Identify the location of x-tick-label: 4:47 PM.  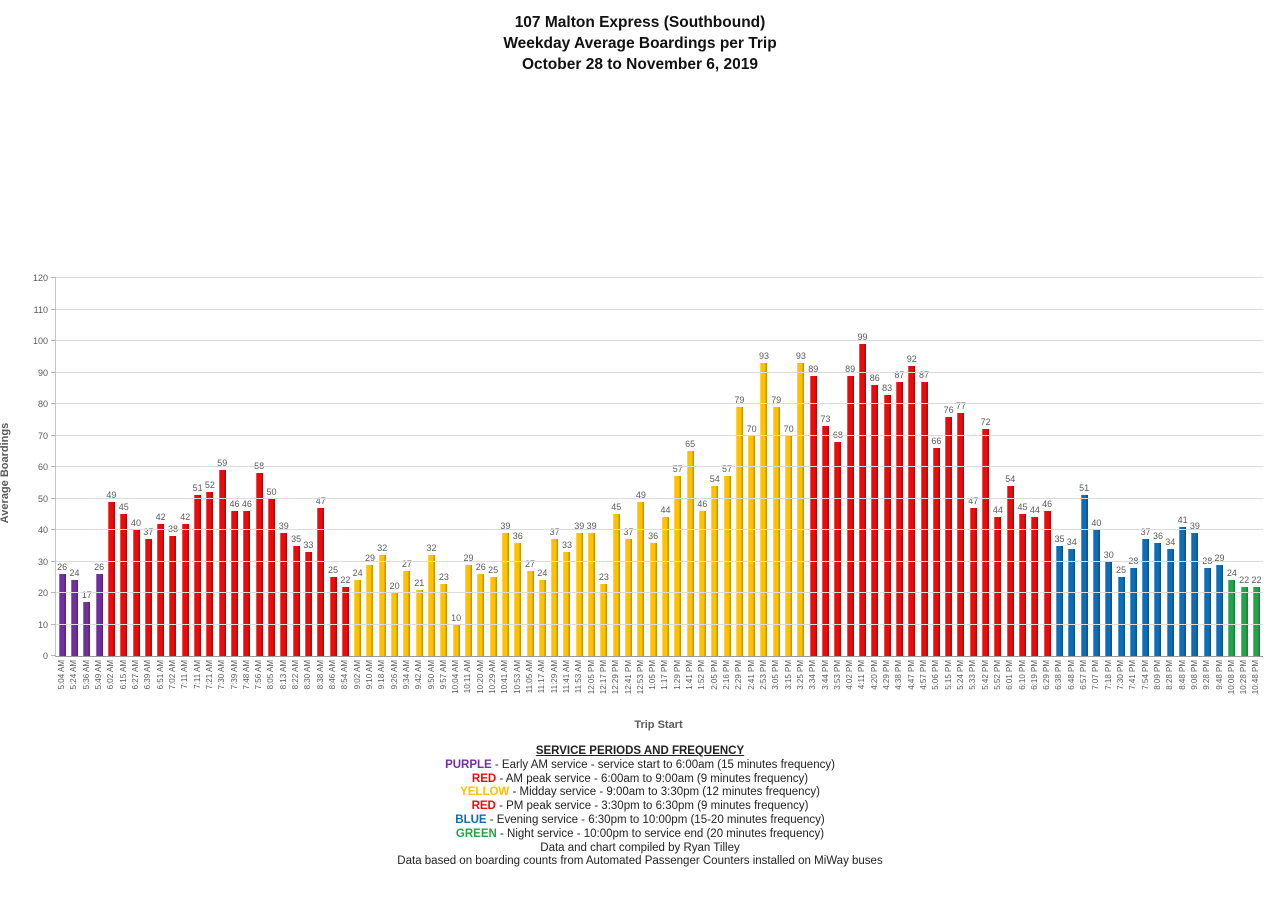
(911, 675).